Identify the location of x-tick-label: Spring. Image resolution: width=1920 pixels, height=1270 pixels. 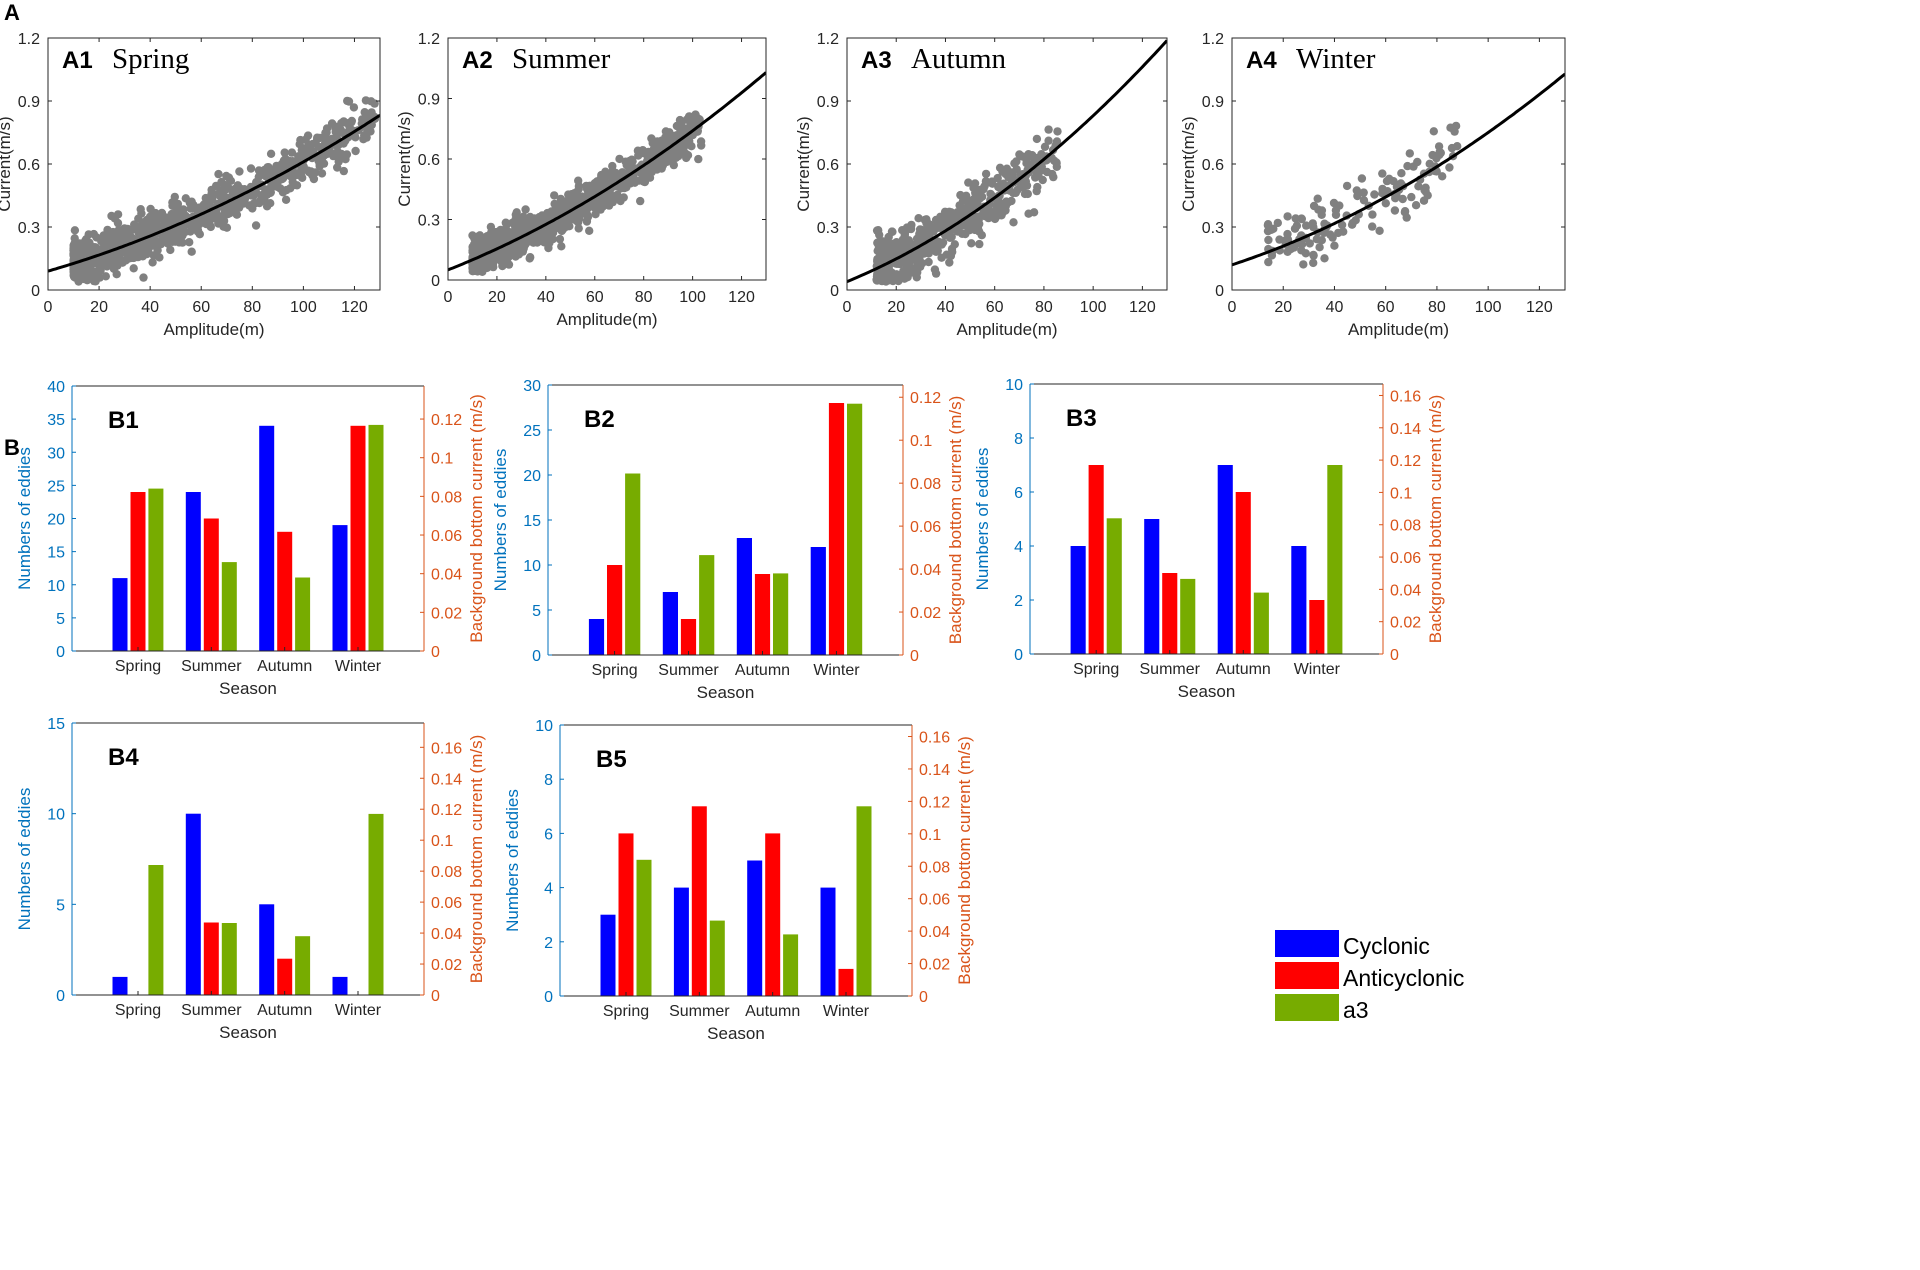
(1096, 669).